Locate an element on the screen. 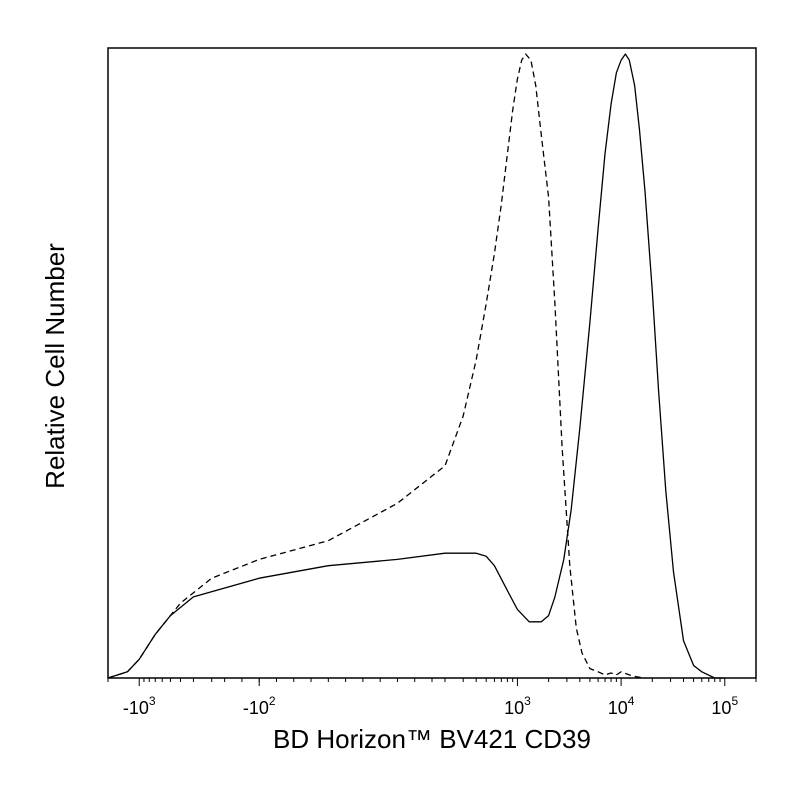 The width and height of the screenshot is (800, 800). y-axis-title: Relative Cell Number is located at coordinates (55, 366).